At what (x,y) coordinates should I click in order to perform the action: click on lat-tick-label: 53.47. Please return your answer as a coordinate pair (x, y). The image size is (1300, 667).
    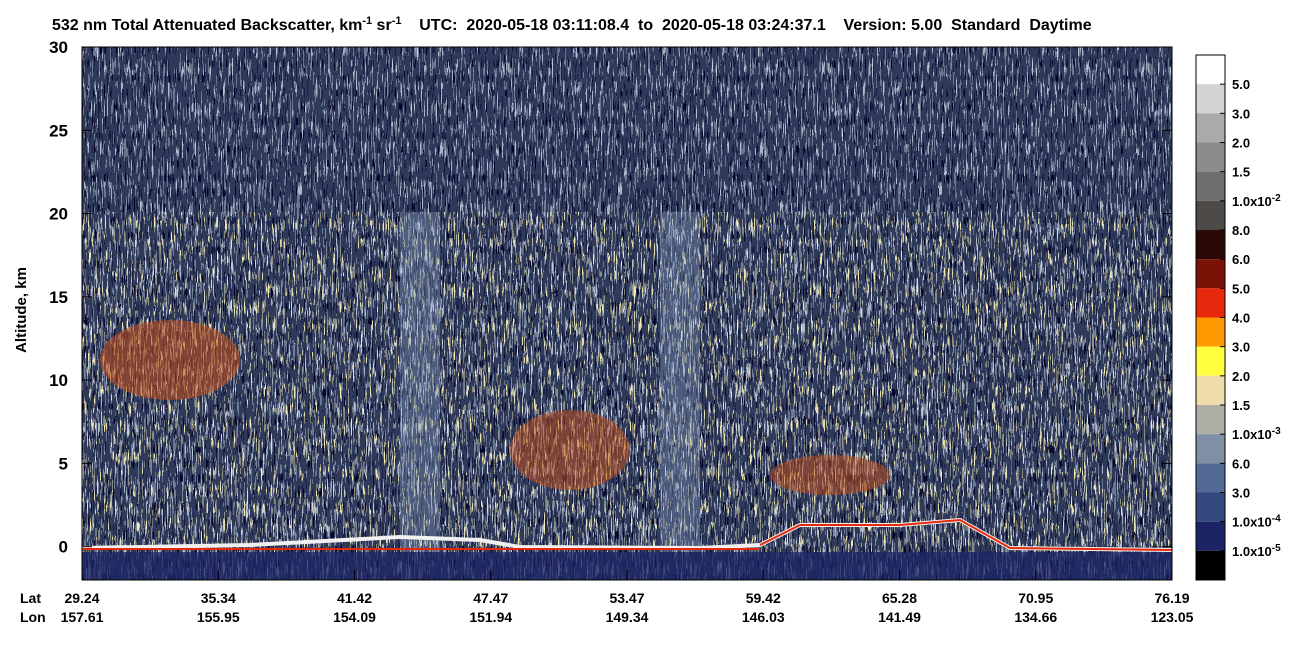
    Looking at the image, I should click on (626, 598).